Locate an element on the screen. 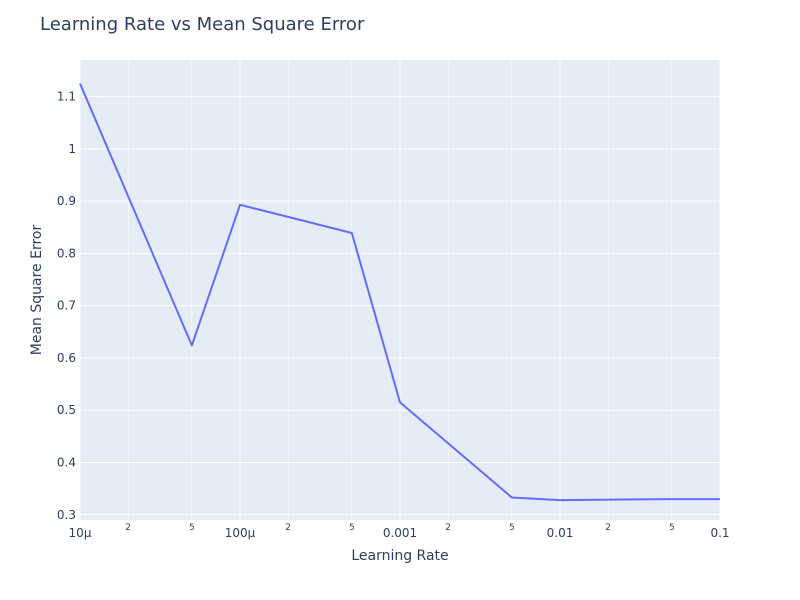 Image resolution: width=800 pixels, height=600 pixels. y-tick-label: 0.9 is located at coordinates (66, 201).